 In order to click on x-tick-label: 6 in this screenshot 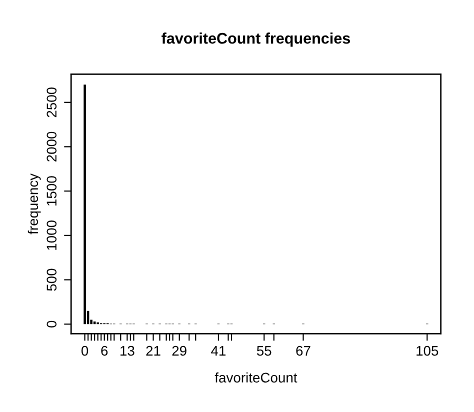, I will do `click(104, 351)`.